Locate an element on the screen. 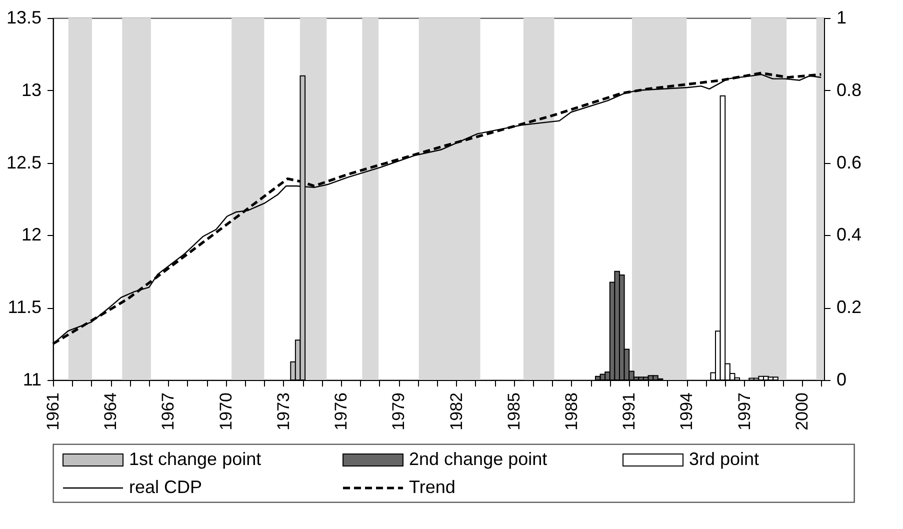 The height and width of the screenshot is (529, 903). x-tick-label: 1973 is located at coordinates (283, 411).